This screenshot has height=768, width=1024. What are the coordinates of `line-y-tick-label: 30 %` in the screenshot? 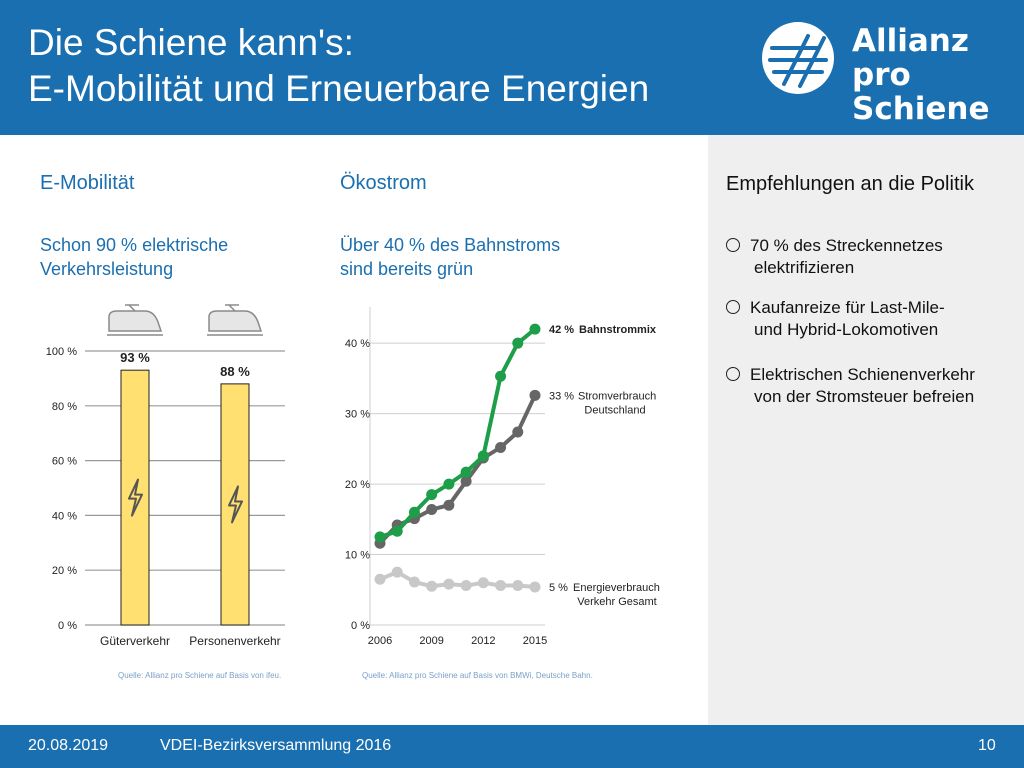 It's located at (357, 415).